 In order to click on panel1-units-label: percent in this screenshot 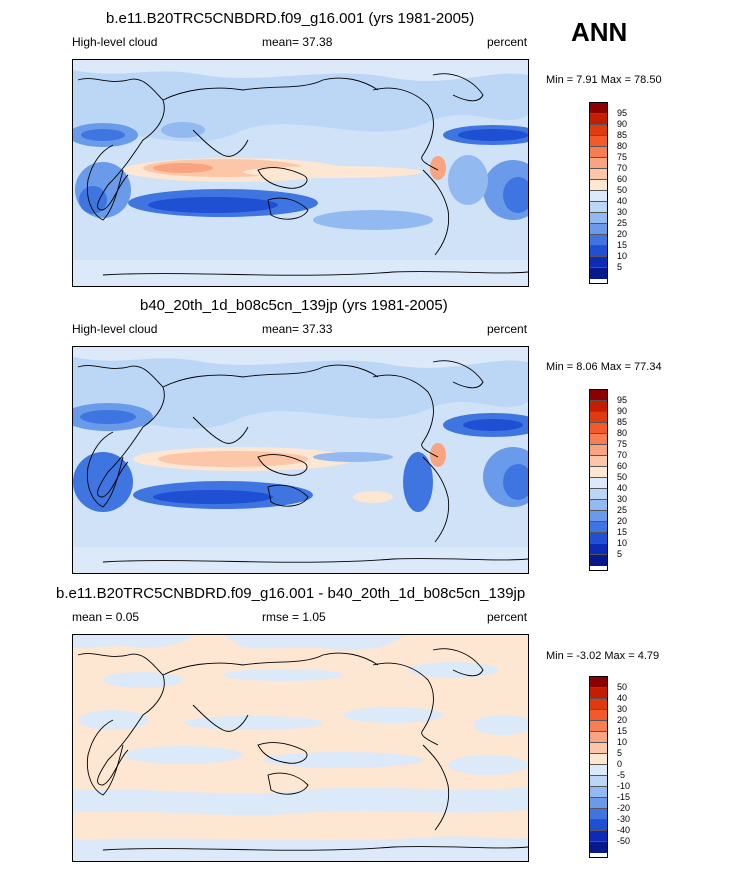, I will do `click(507, 42)`.